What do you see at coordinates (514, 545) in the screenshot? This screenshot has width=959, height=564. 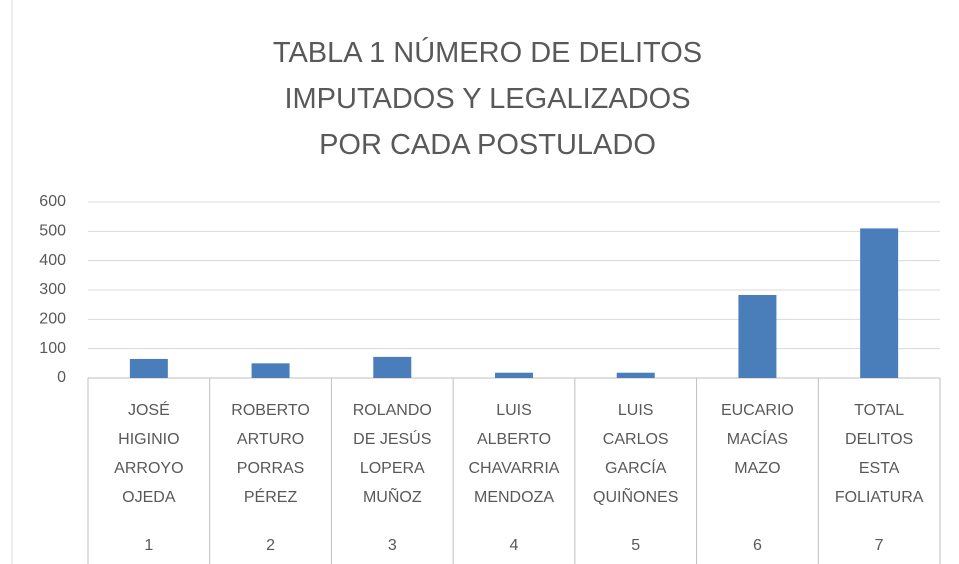 I see `x-group-label: 4` at bounding box center [514, 545].